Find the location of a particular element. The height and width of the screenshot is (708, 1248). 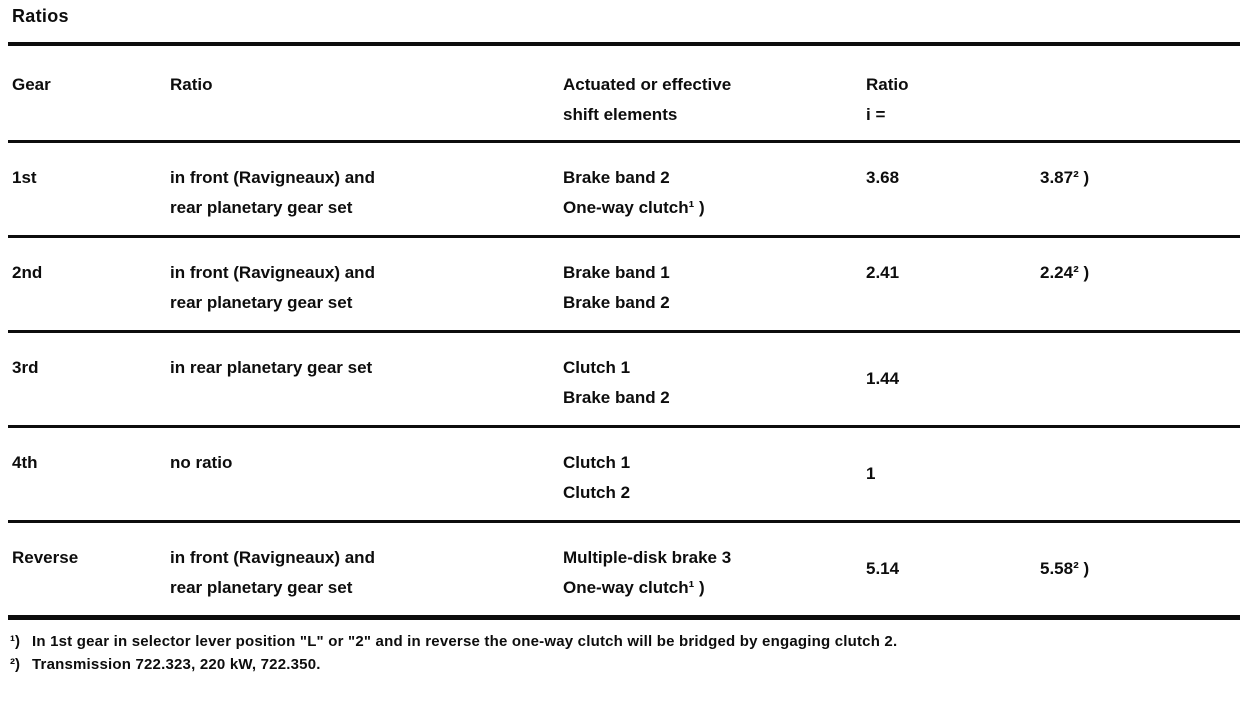

shift-elements-cell: Brake band 2 One-way clutch¹ ) is located at coordinates (634, 192).